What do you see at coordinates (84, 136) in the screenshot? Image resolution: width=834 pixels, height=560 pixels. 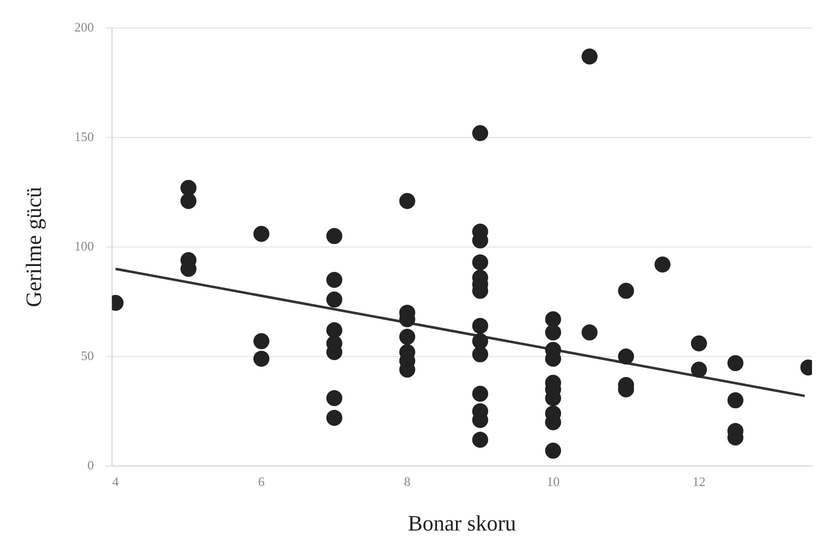 I see `y-tick-label: 150` at bounding box center [84, 136].